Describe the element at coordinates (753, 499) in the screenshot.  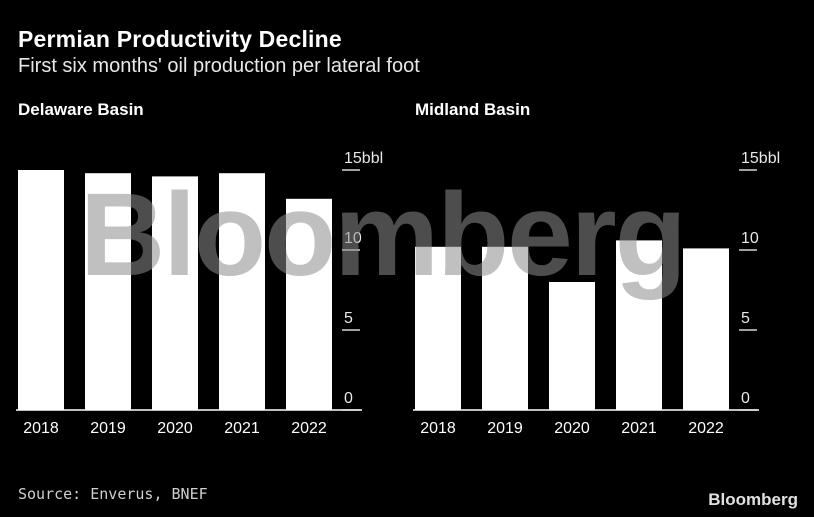
I see `bloomberg-logo: Bloomberg` at that location.